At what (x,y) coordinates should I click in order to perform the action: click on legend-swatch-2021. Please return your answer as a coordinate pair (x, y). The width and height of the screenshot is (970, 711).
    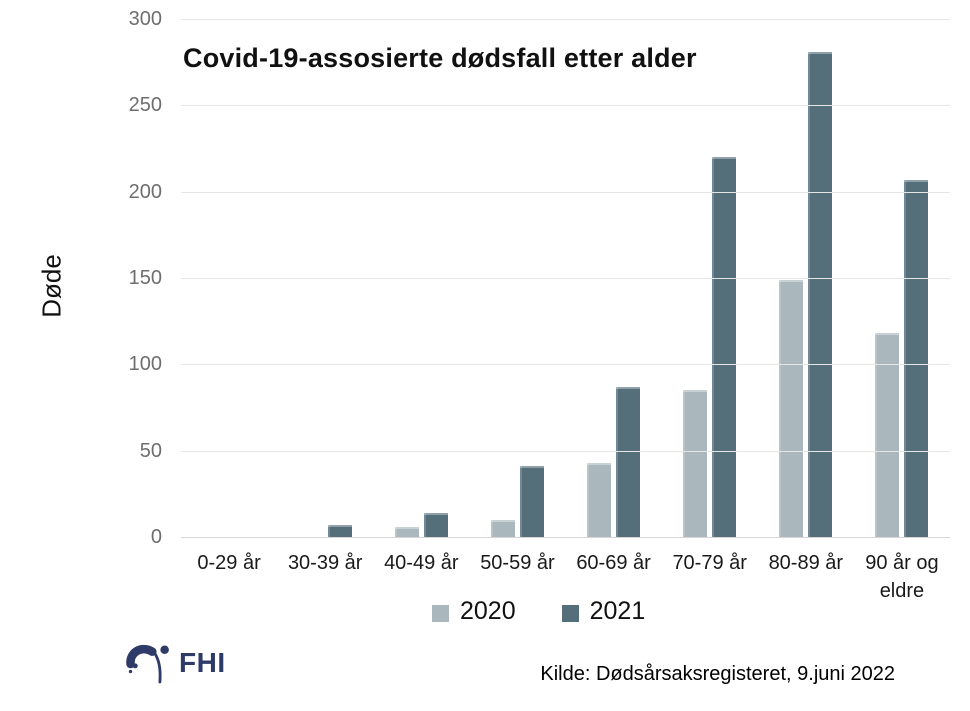
    Looking at the image, I should click on (570, 613).